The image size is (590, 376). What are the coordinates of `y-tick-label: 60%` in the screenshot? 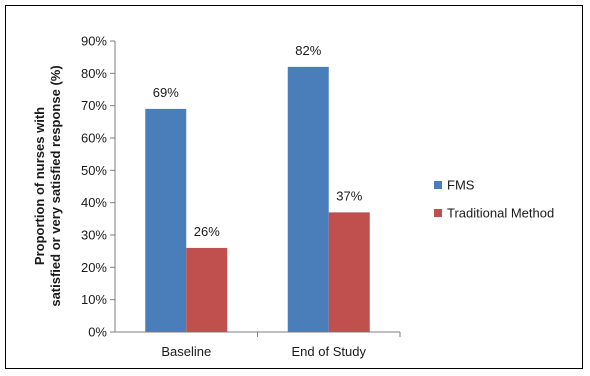 It's located at (94, 138).